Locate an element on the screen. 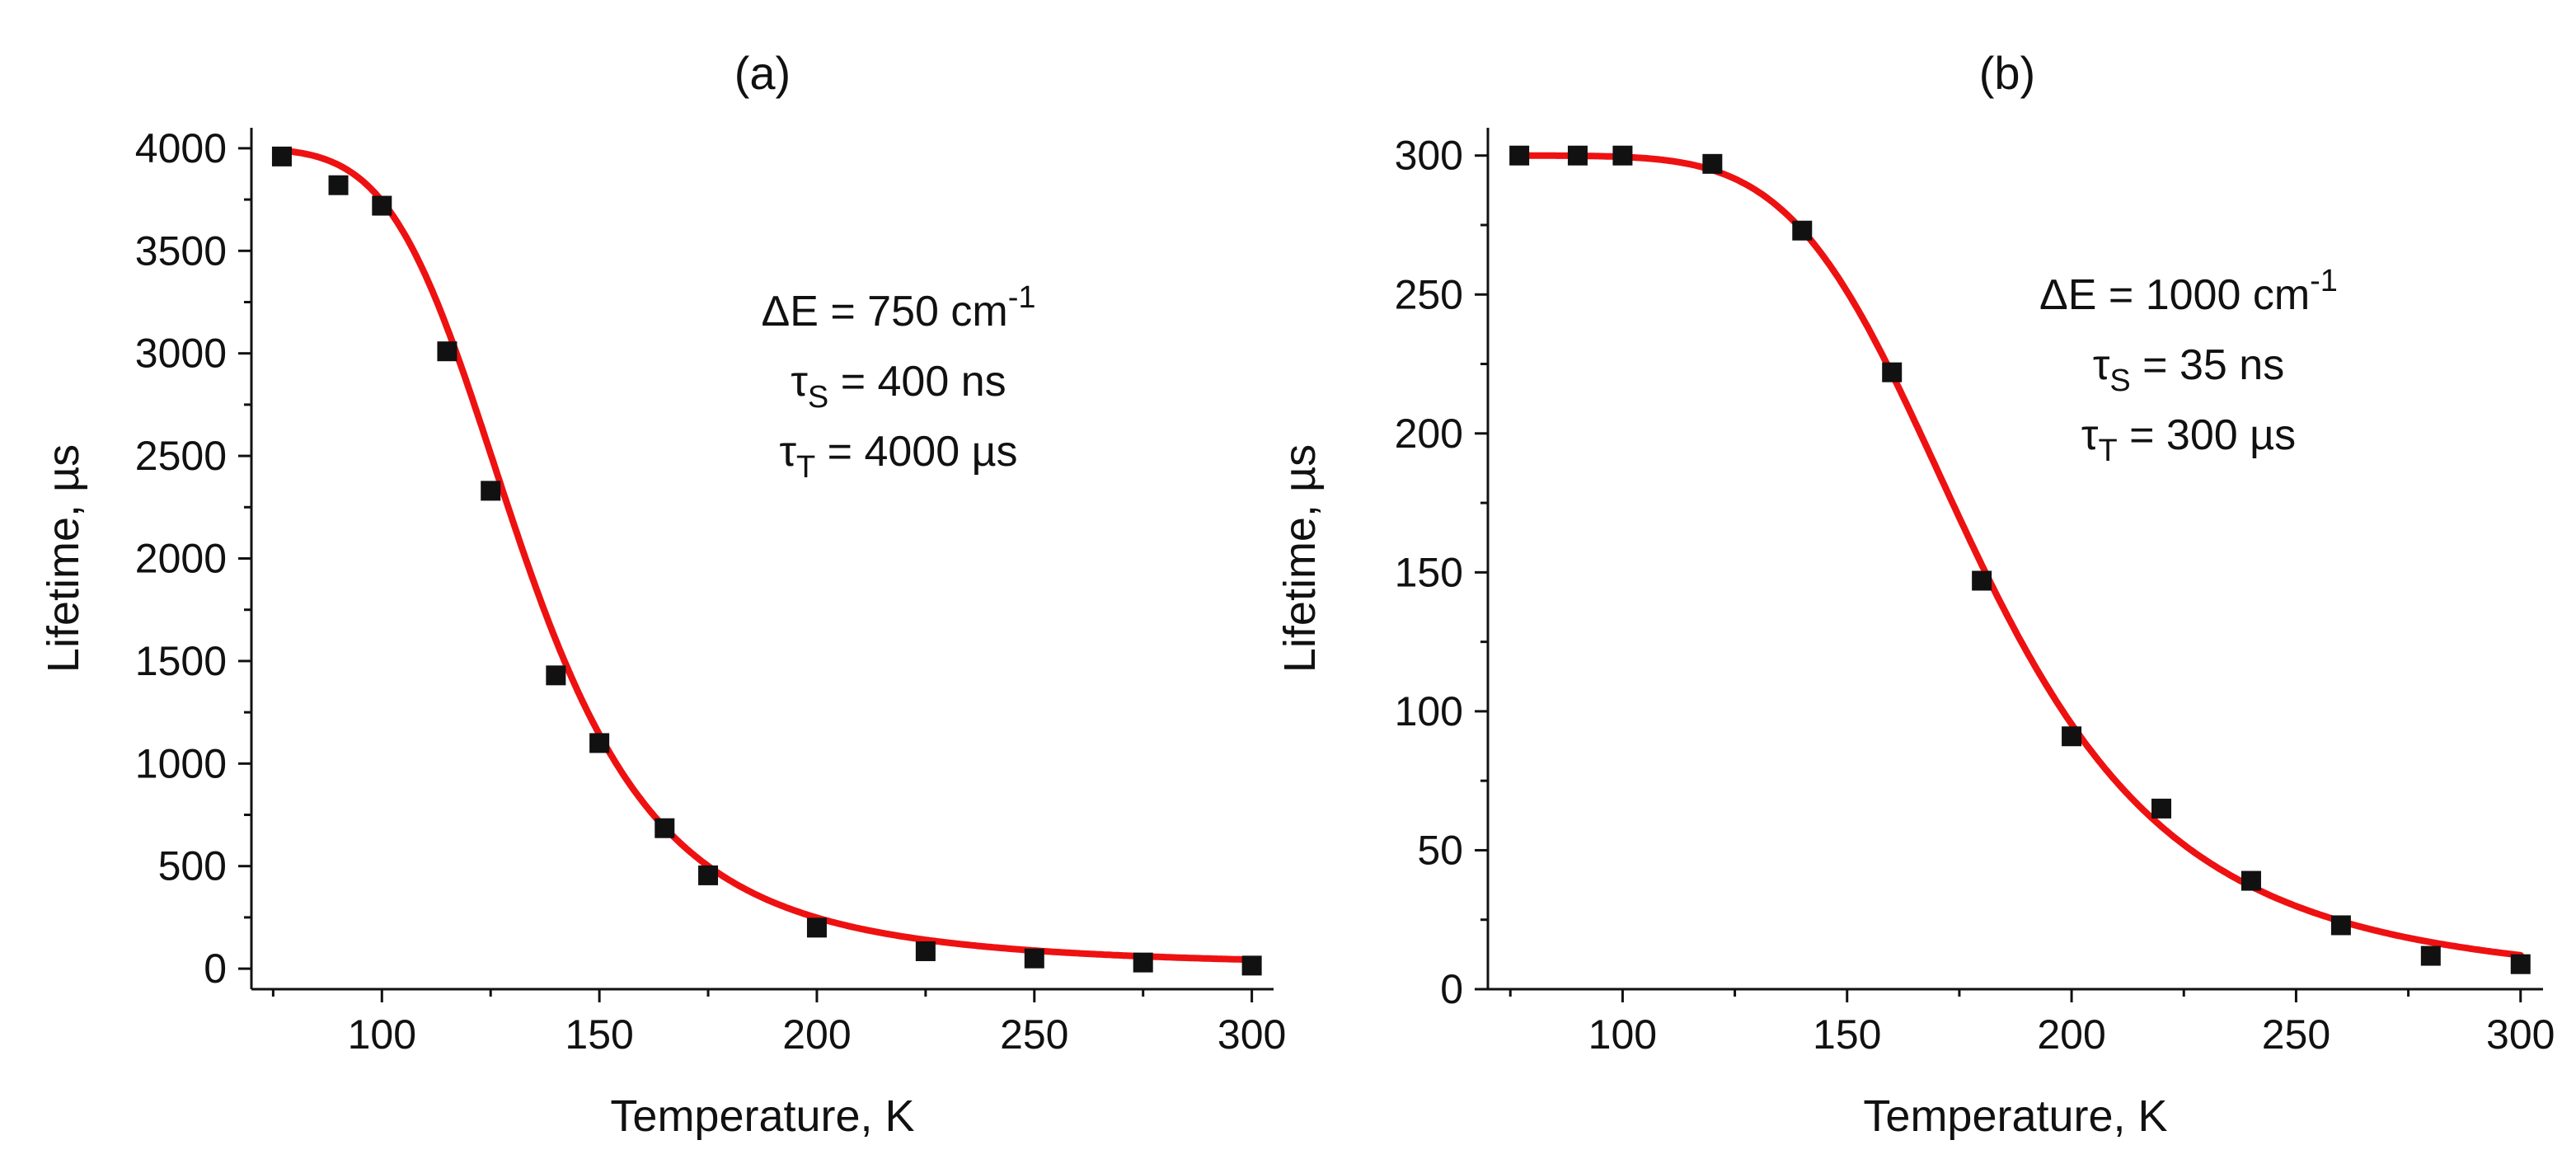 This screenshot has width=2576, height=1173. fit-parameter-annotation: τS = 400 ns is located at coordinates (899, 386).